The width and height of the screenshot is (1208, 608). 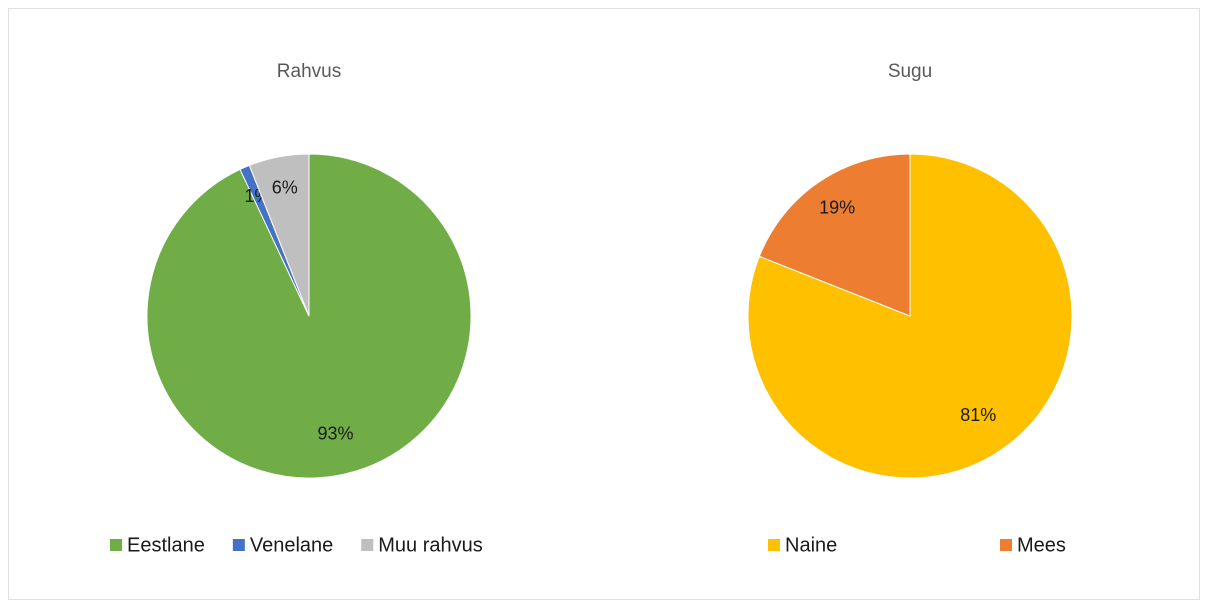 What do you see at coordinates (978, 415) in the screenshot?
I see `value-label: 81%` at bounding box center [978, 415].